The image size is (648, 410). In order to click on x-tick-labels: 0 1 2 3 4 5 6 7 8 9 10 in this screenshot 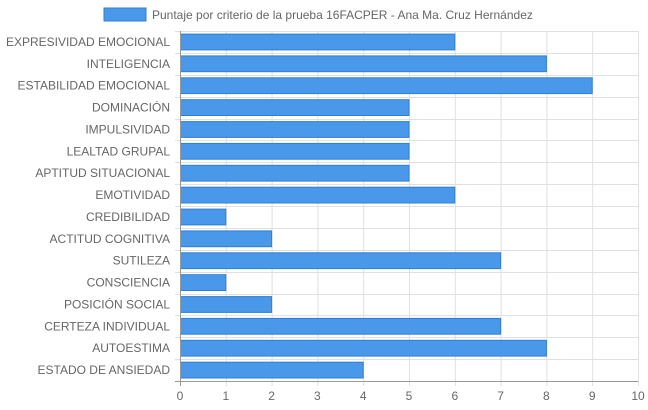, I will do `click(411, 396)`.